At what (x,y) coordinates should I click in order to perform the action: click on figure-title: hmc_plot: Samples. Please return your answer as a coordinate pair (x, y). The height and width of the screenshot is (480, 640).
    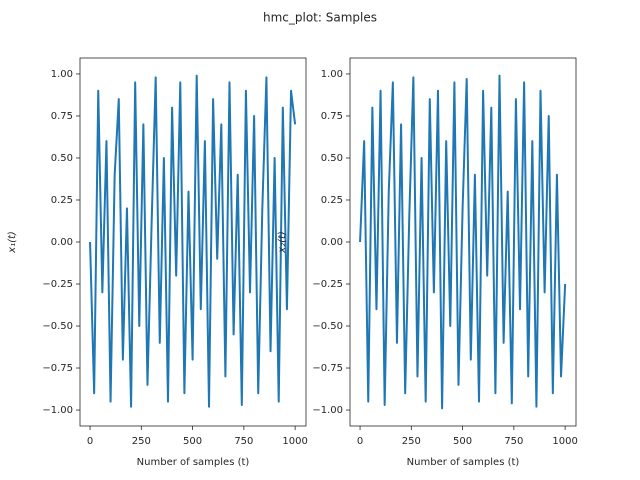
    Looking at the image, I should click on (320, 18).